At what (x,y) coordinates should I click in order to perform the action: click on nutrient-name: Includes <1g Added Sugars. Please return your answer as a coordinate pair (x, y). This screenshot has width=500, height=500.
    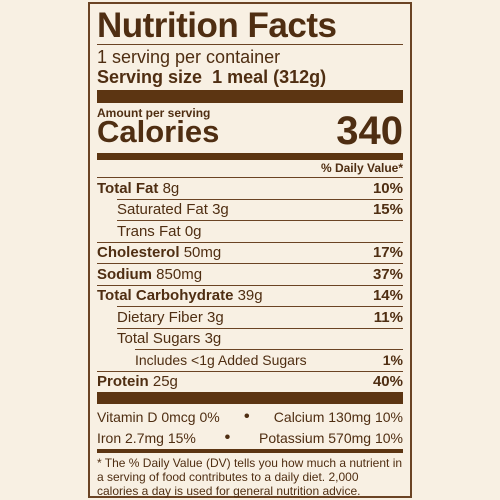
    Looking at the image, I should click on (221, 360).